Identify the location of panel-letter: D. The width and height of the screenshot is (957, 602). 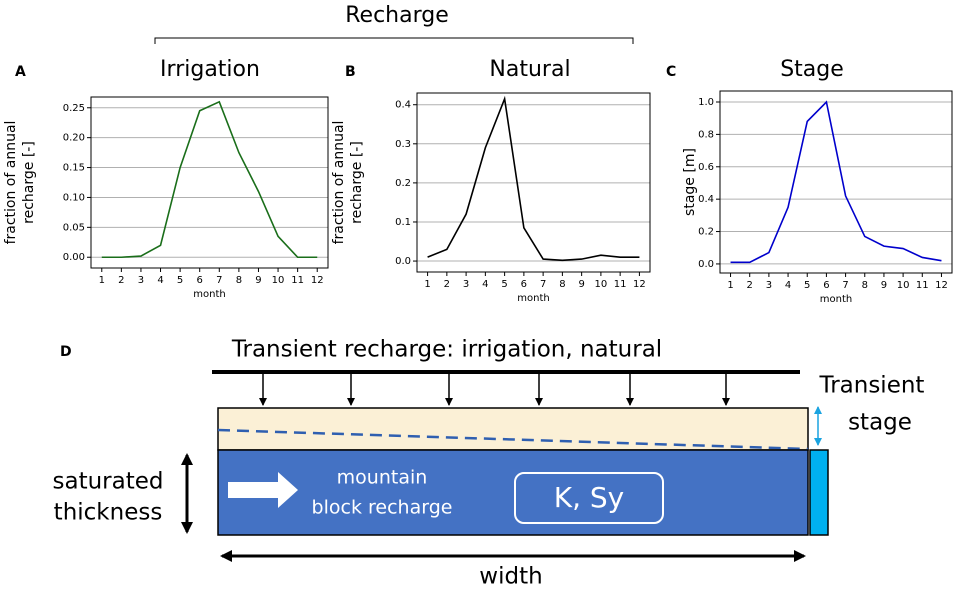
(66, 352).